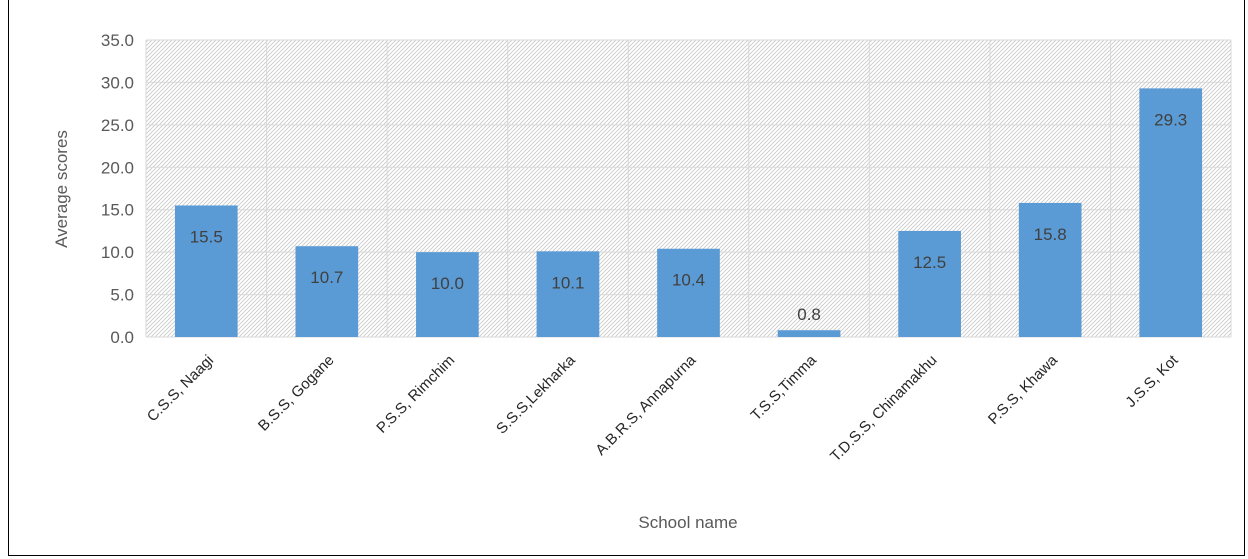 This screenshot has width=1248, height=559. What do you see at coordinates (117, 210) in the screenshot?
I see `y-tick-label: 15.0` at bounding box center [117, 210].